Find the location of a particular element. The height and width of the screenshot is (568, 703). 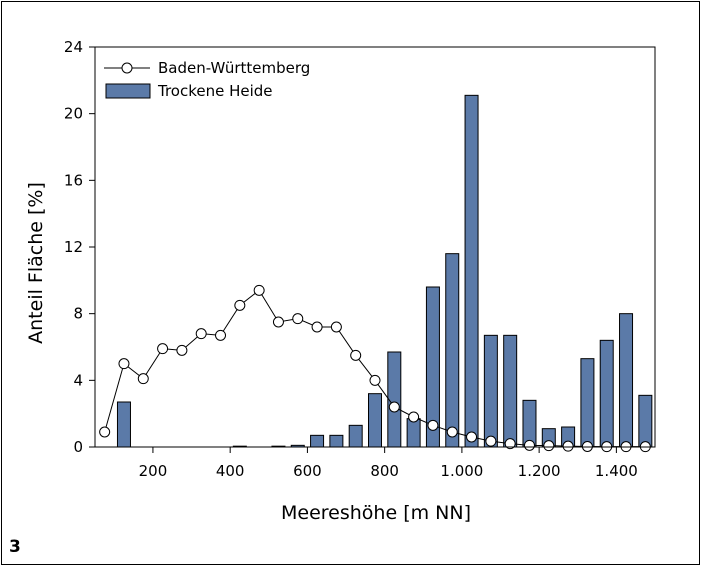

legend-swatch-trockene-heide is located at coordinates (128, 91).